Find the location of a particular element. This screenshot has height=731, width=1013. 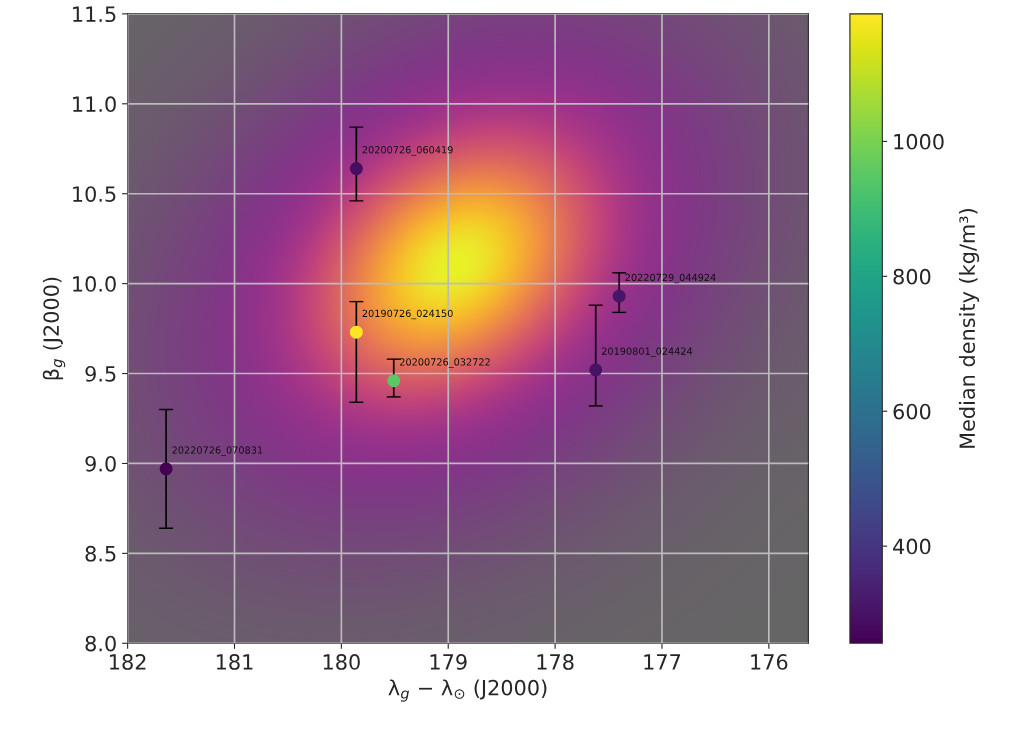

annotation: 20200726_032722 is located at coordinates (445, 363).